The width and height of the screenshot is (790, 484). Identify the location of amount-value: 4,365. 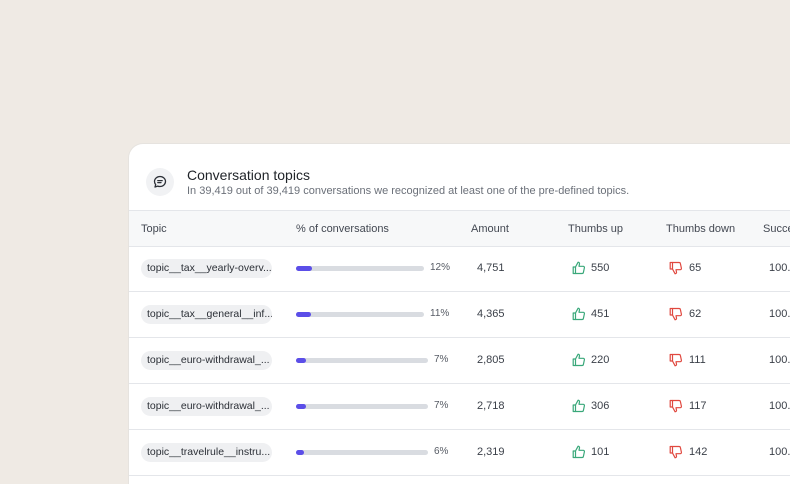
(491, 314).